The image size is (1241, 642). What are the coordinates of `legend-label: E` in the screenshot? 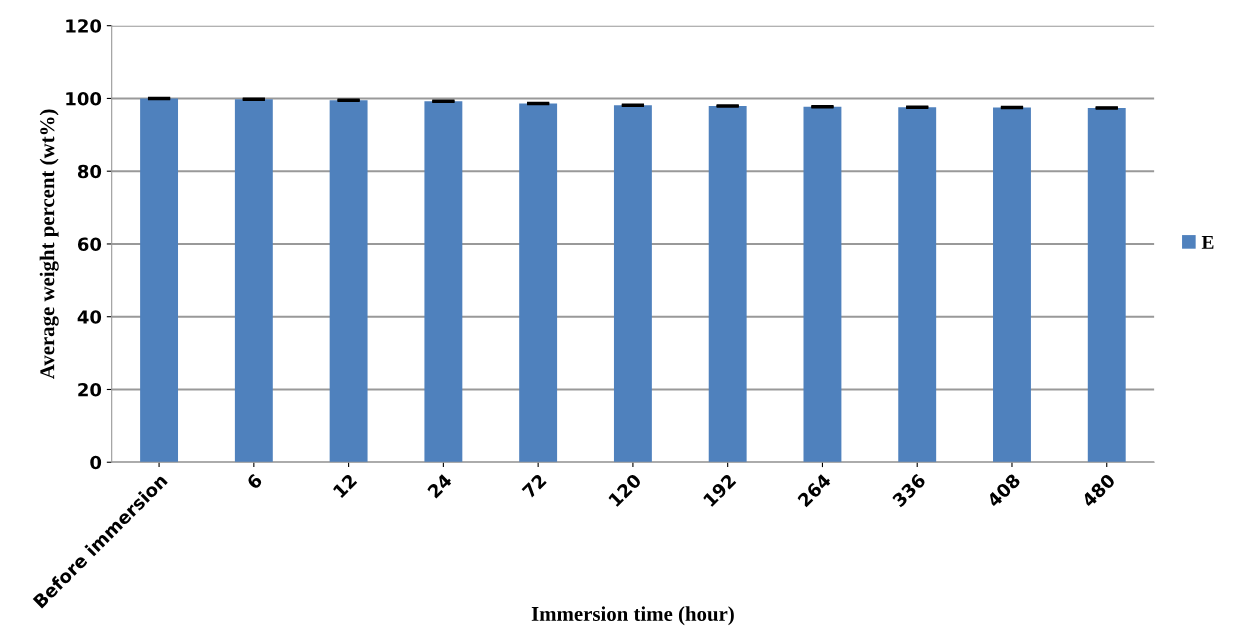 It's located at (1207, 242).